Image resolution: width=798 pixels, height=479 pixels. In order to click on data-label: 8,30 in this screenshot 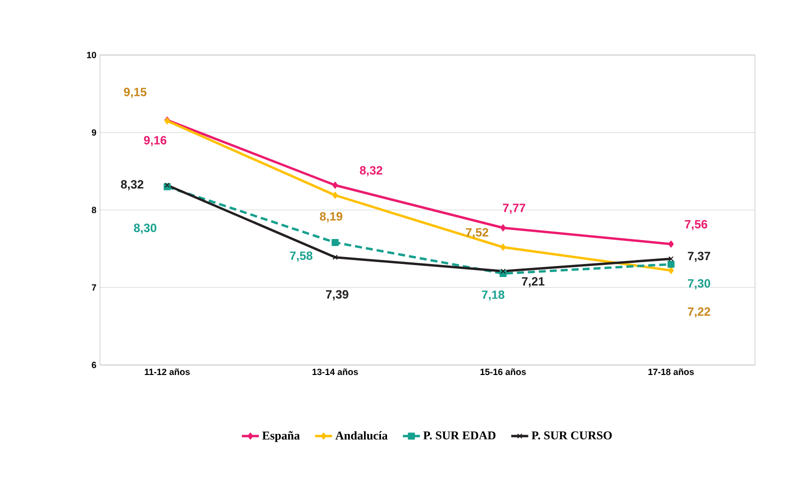, I will do `click(145, 229)`.